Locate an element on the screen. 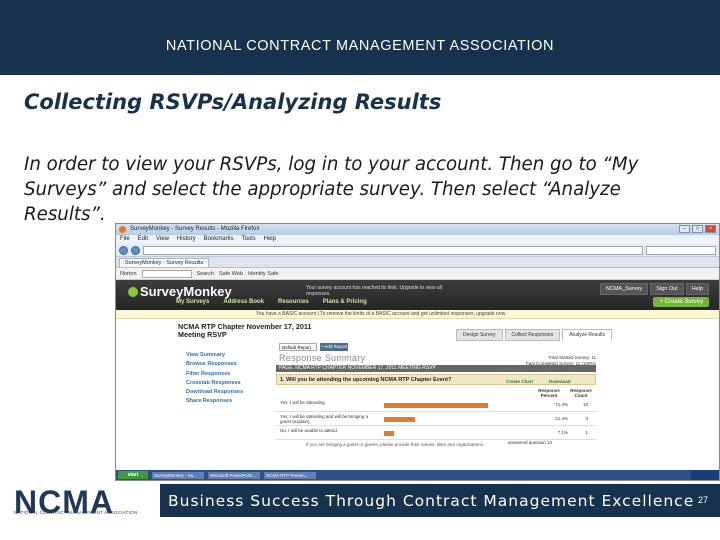  toolbar-search-input is located at coordinates (166, 274).